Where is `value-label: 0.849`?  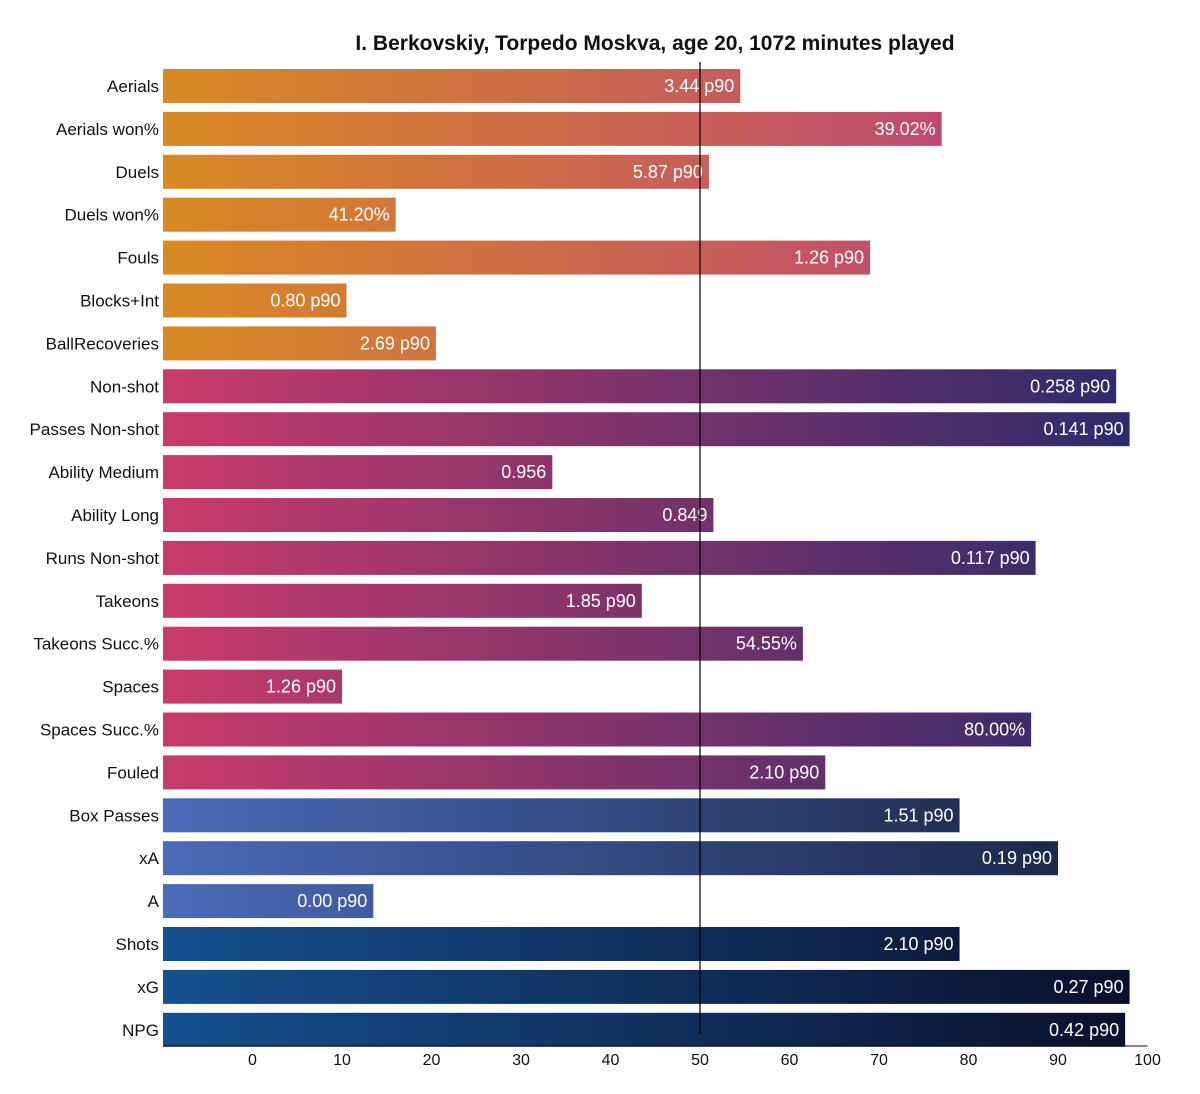
value-label: 0.849 is located at coordinates (684, 515).